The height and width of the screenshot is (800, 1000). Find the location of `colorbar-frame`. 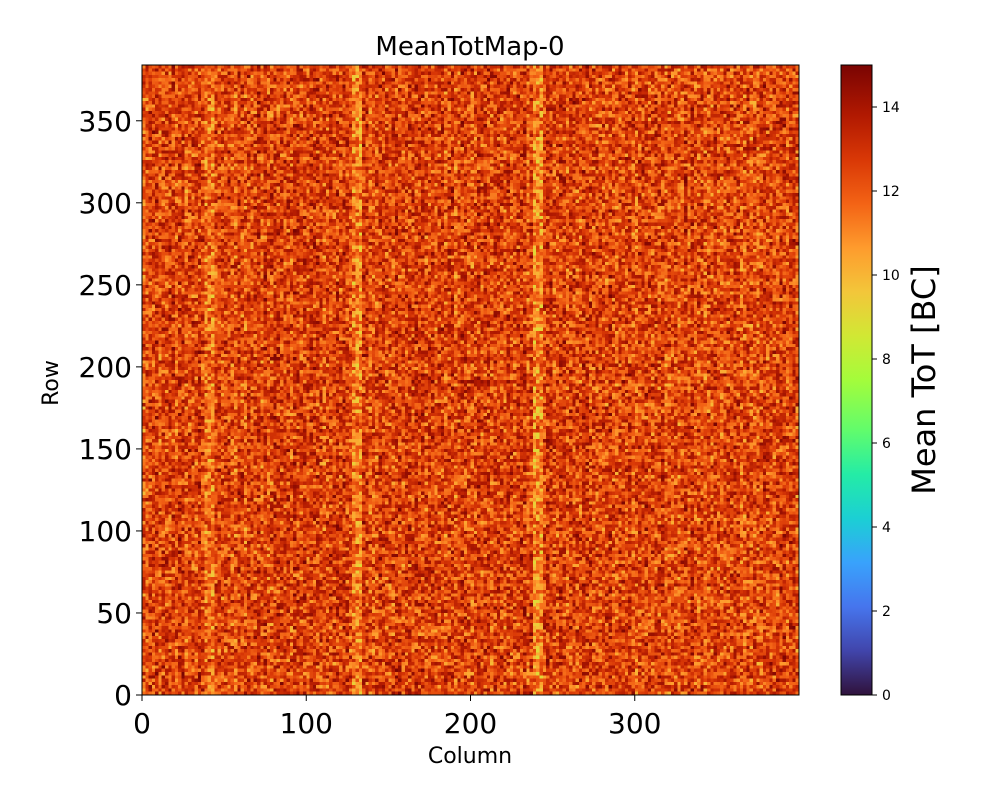

colorbar-frame is located at coordinates (856, 380).